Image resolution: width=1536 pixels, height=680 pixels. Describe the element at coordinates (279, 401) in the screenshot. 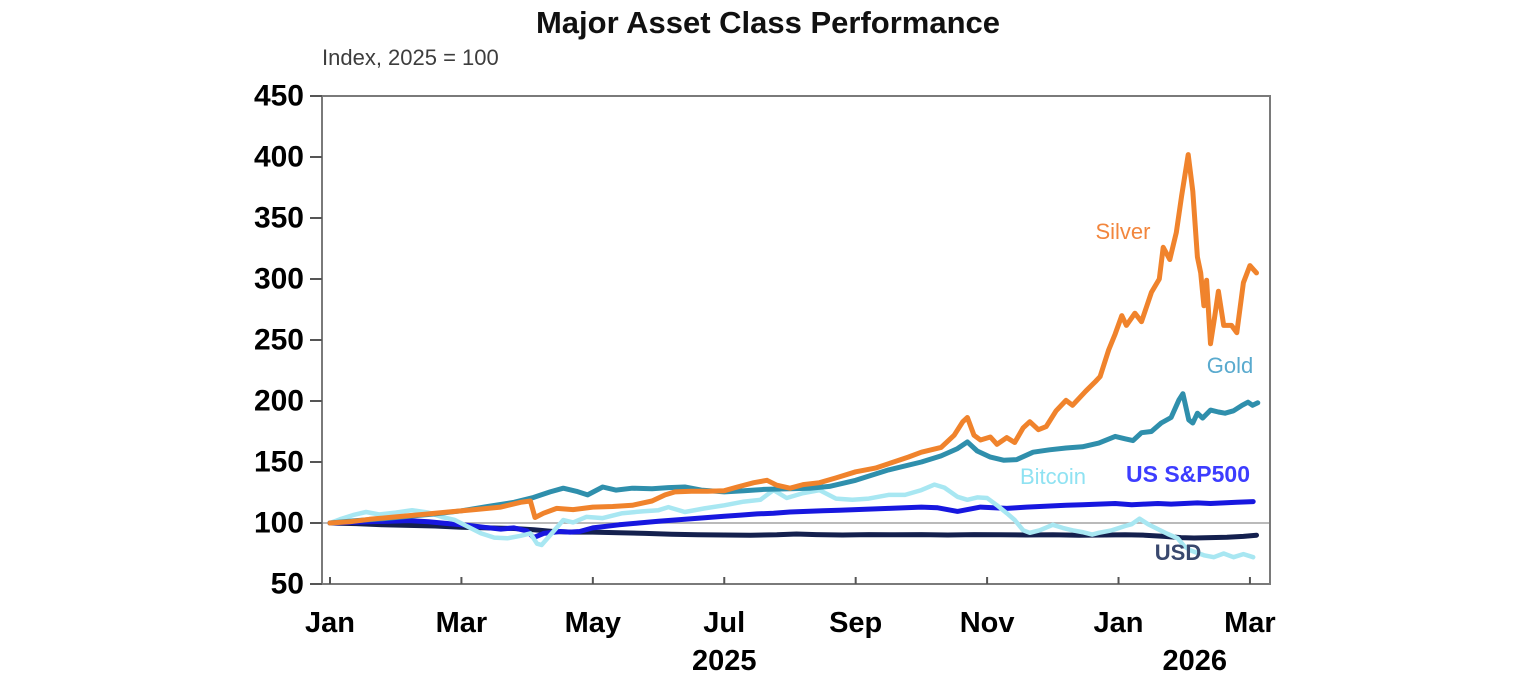

I see `y-tick-label: 200` at that location.